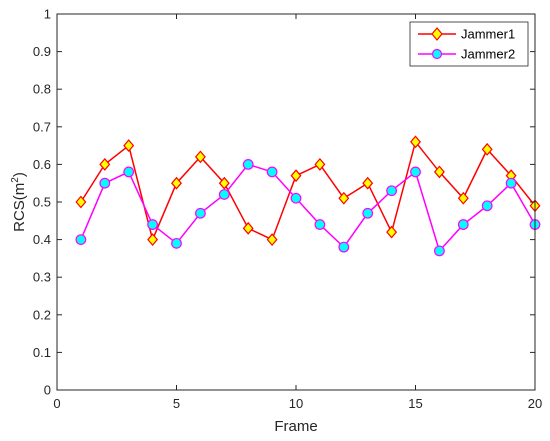 The width and height of the screenshot is (550, 441). What do you see at coordinates (295, 426) in the screenshot?
I see `x-axis-label: Frame` at bounding box center [295, 426].